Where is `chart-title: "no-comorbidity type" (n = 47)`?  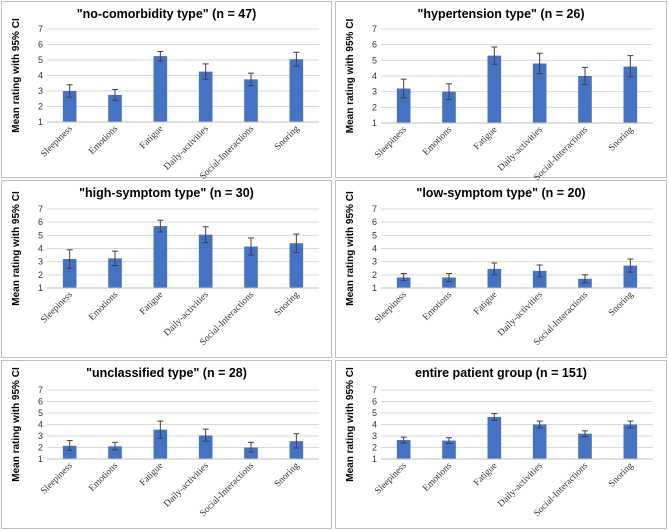
chart-title: "no-comorbidity type" (n = 47) is located at coordinates (167, 14).